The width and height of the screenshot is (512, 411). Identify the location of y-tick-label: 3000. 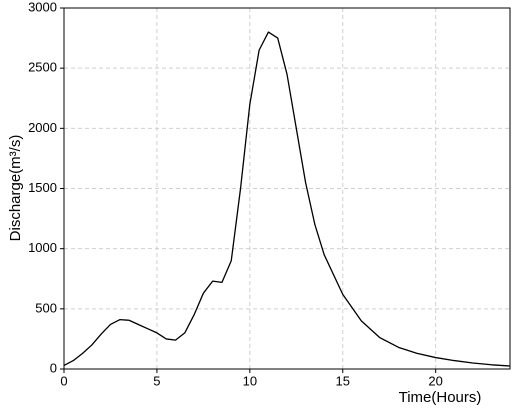
(42, 7).